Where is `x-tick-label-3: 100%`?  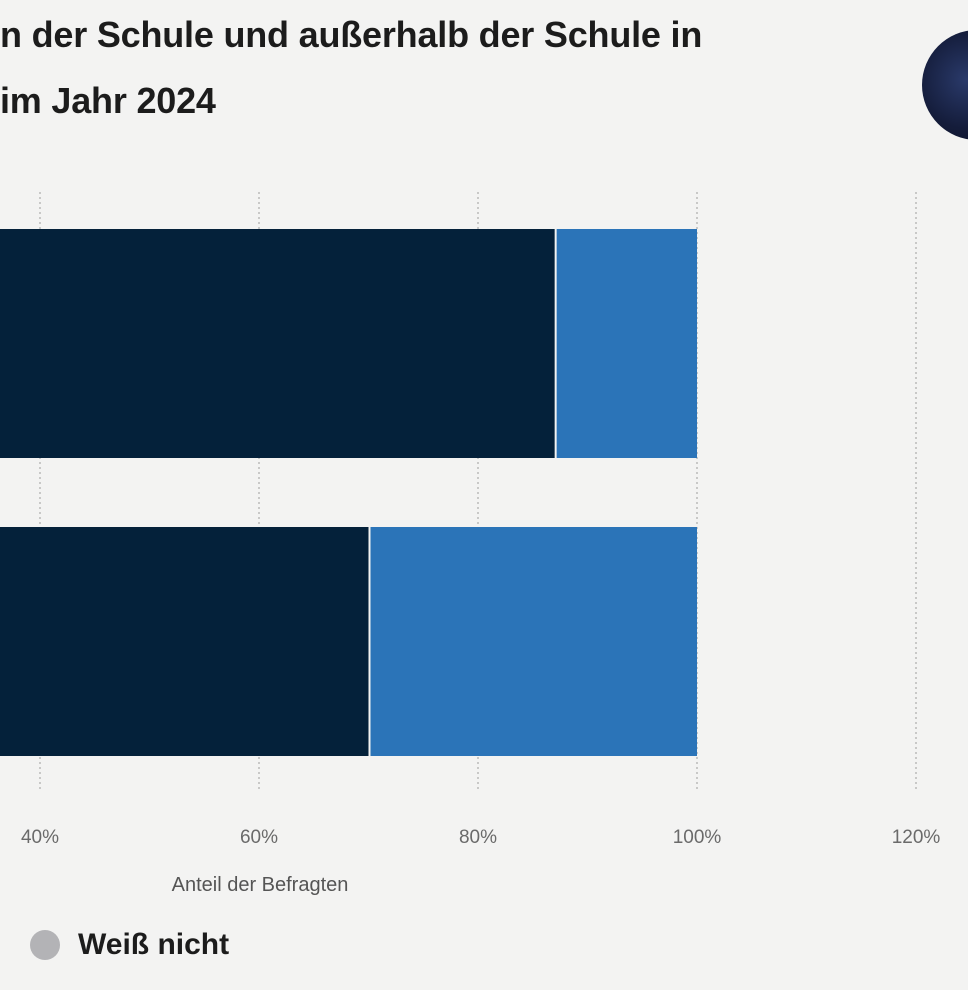 x-tick-label-3: 100% is located at coordinates (697, 837).